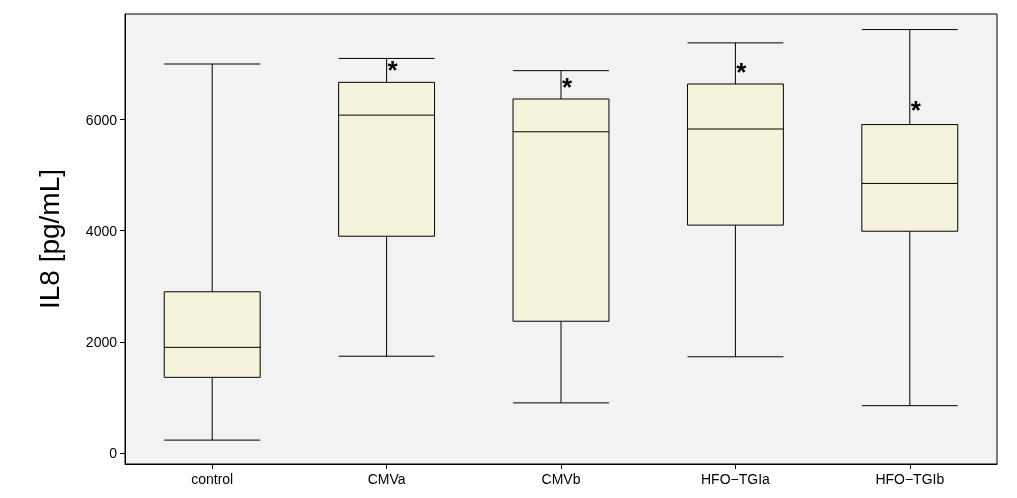  Describe the element at coordinates (735, 479) in the screenshot. I see `x-tick-label: HFO−TGIa` at that location.